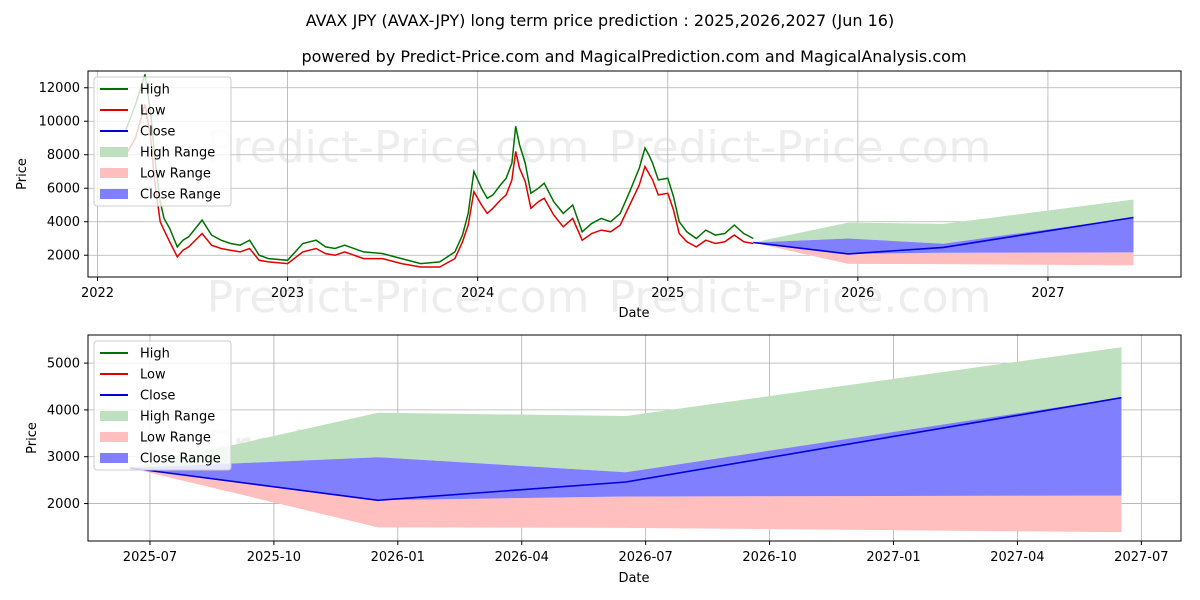  What do you see at coordinates (633, 313) in the screenshot?
I see `top-x-axis-label: Date` at bounding box center [633, 313].